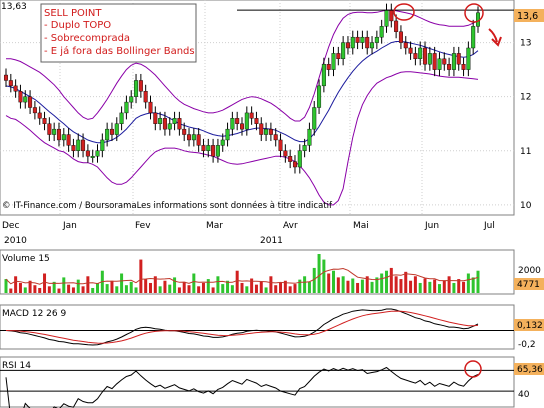 This screenshot has width=544, height=408. What do you see at coordinates (26, 259) in the screenshot?
I see `volume-label: Volume 15` at bounding box center [26, 259].